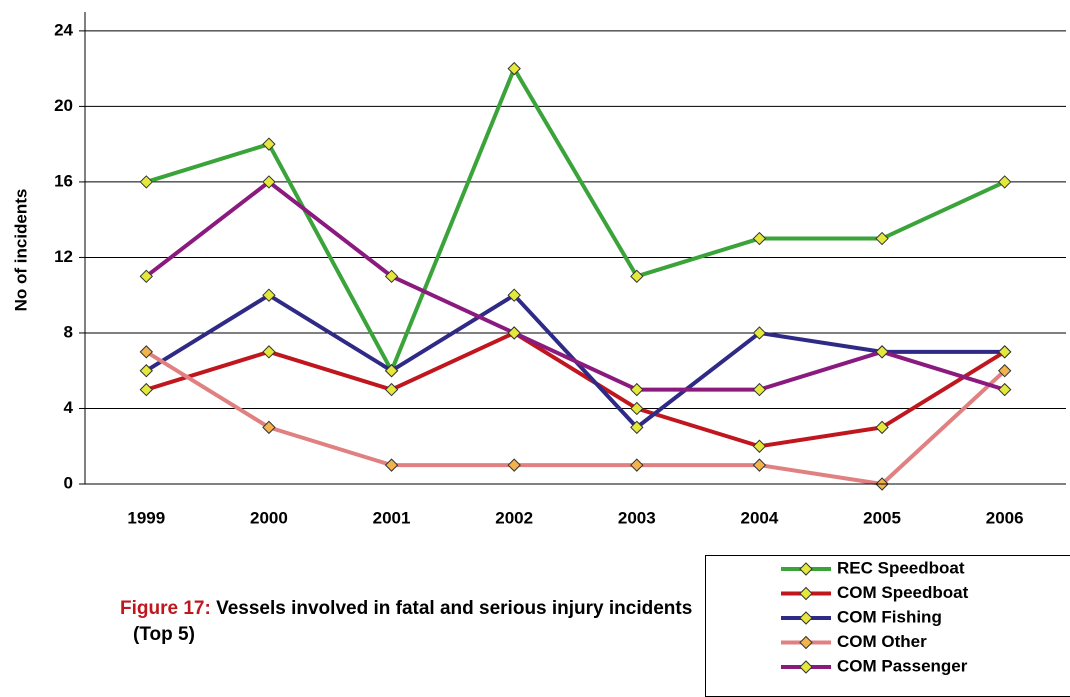  Describe the element at coordinates (20, 250) in the screenshot. I see `y-axis-label: No of incidents` at that location.